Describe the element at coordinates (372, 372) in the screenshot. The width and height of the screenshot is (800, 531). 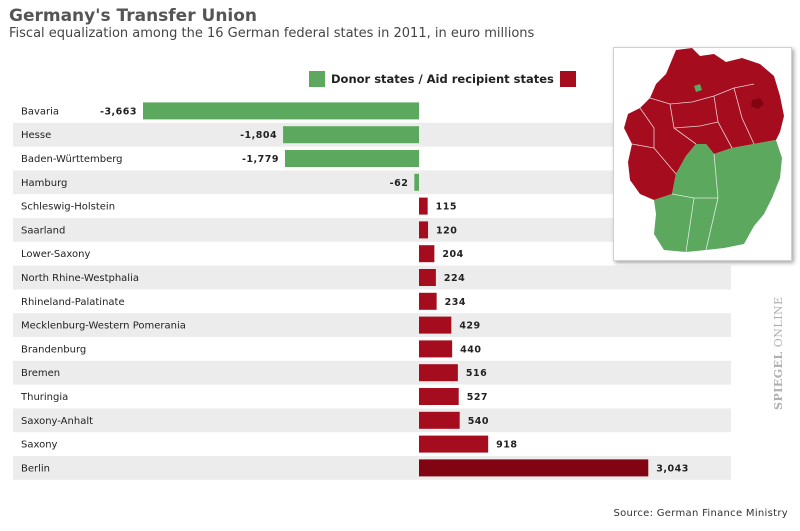
I see `row-band-bremen` at that location.